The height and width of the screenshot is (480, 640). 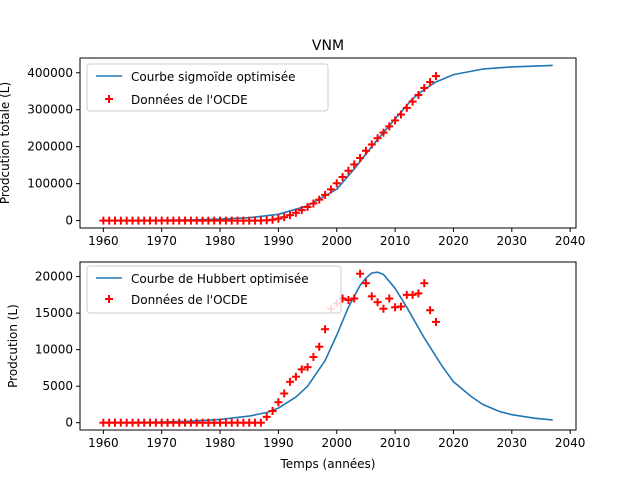 I want to click on bottom-x-tick-label: 2020, so click(x=453, y=443).